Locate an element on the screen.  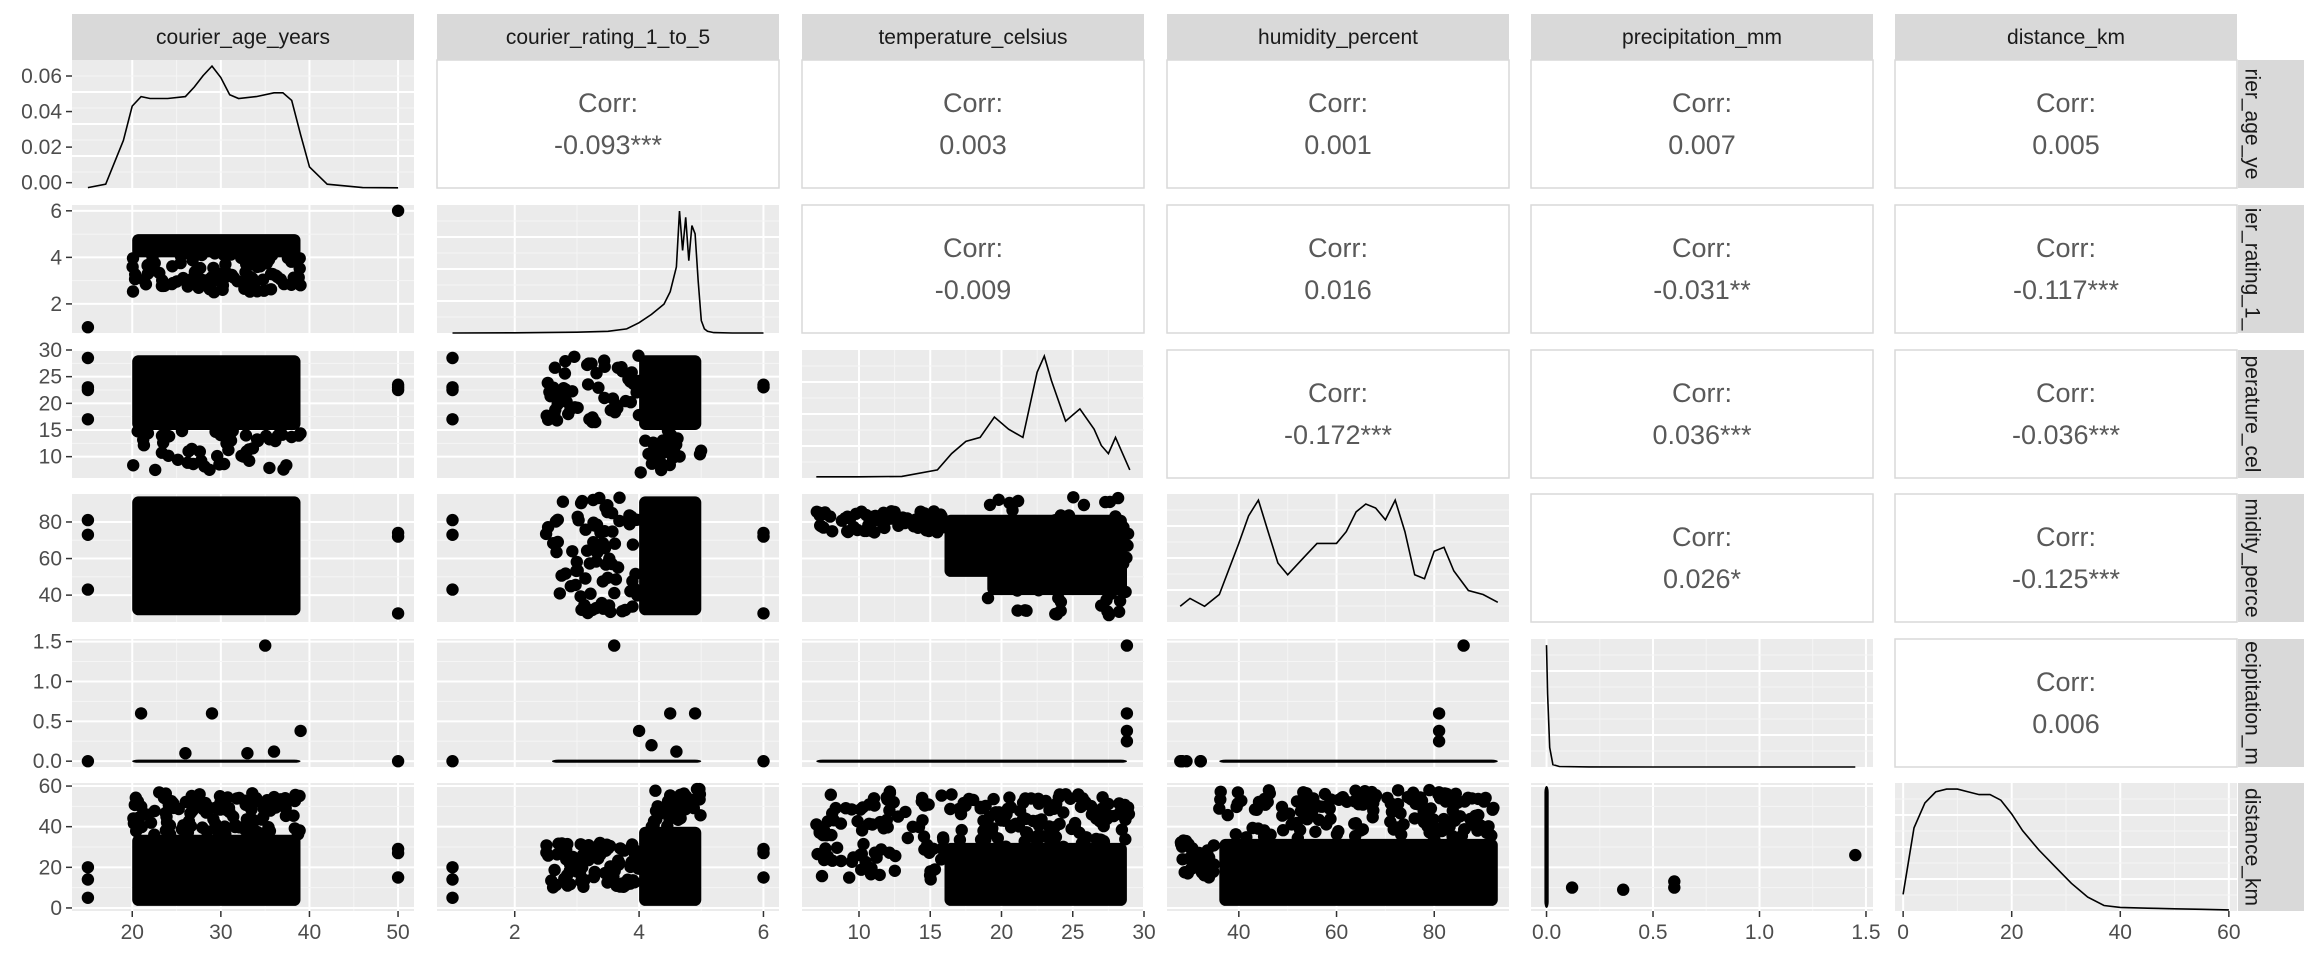
panel-grid is located at coordinates (1702, 703).